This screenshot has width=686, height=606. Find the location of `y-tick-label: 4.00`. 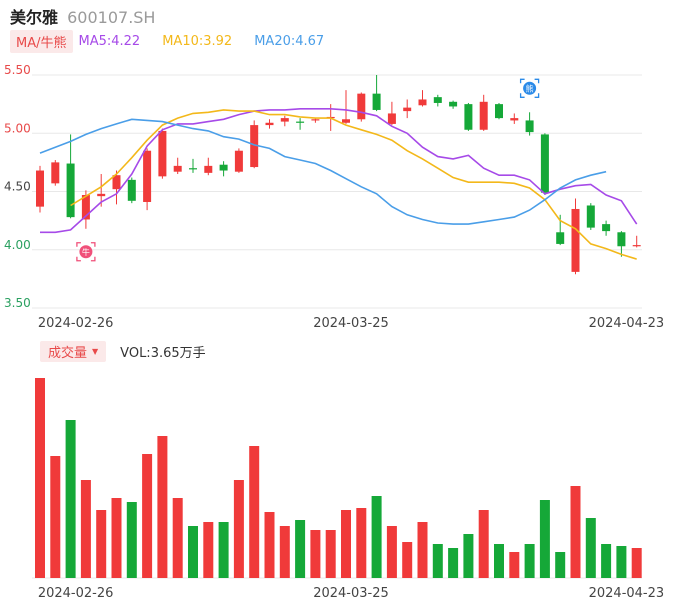

y-tick-label: 4.00 is located at coordinates (17, 245).